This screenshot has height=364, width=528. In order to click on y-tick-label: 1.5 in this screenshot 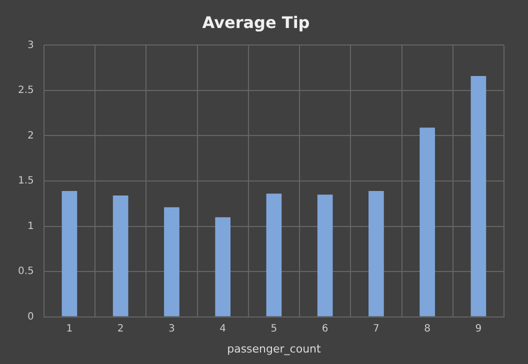, I will do `click(26, 181)`.